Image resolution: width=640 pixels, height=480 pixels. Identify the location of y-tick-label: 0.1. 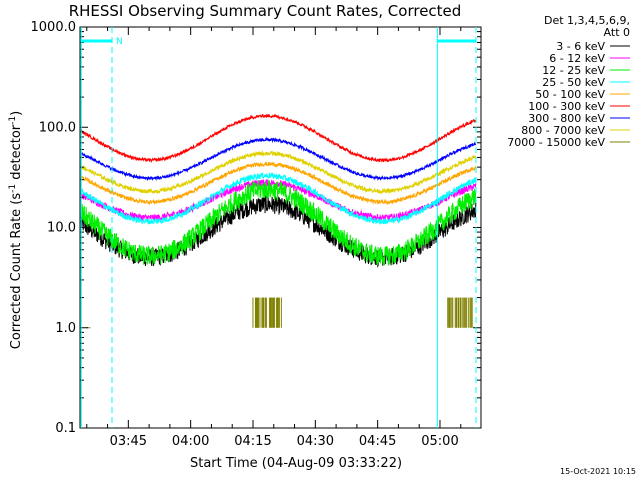
(65, 428).